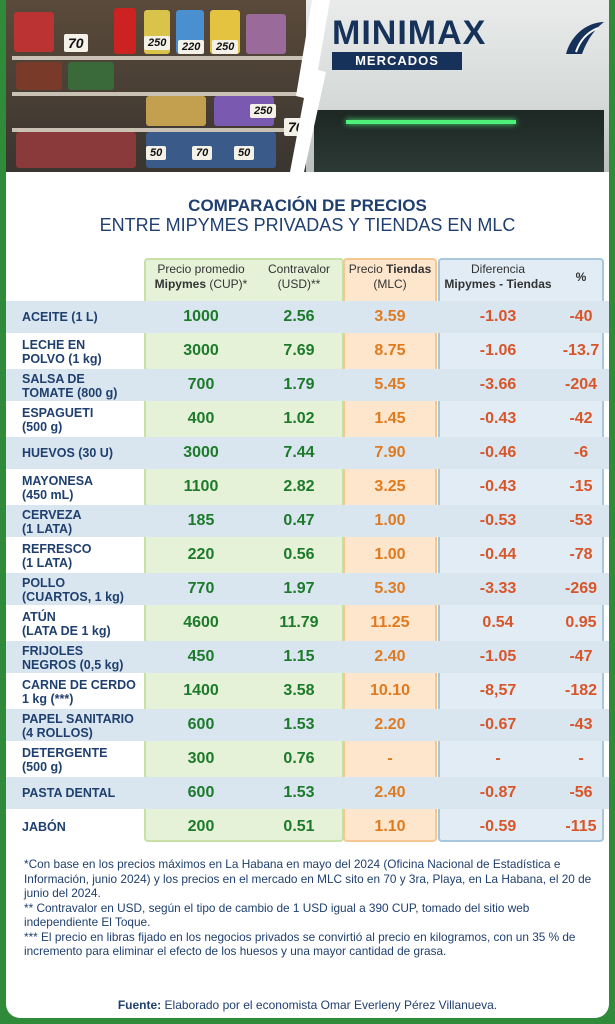  Describe the element at coordinates (299, 350) in the screenshot. I see `usd-value-cell: 7.69` at that location.